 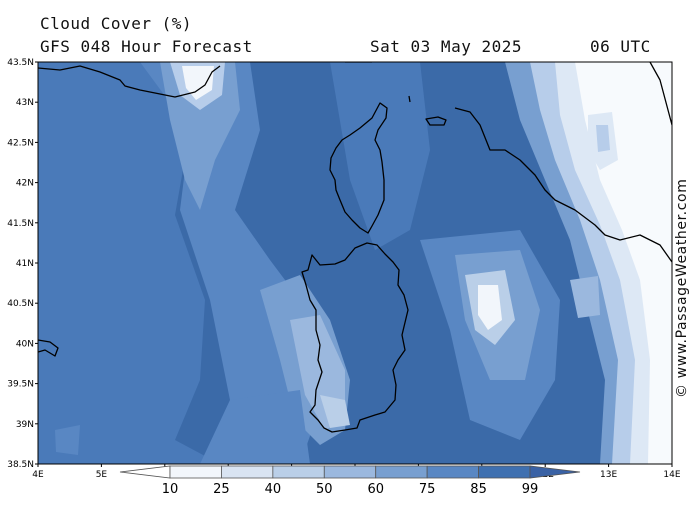 What do you see at coordinates (25, 344) in the screenshot?
I see `lat-tick-label: 40N` at bounding box center [25, 344].